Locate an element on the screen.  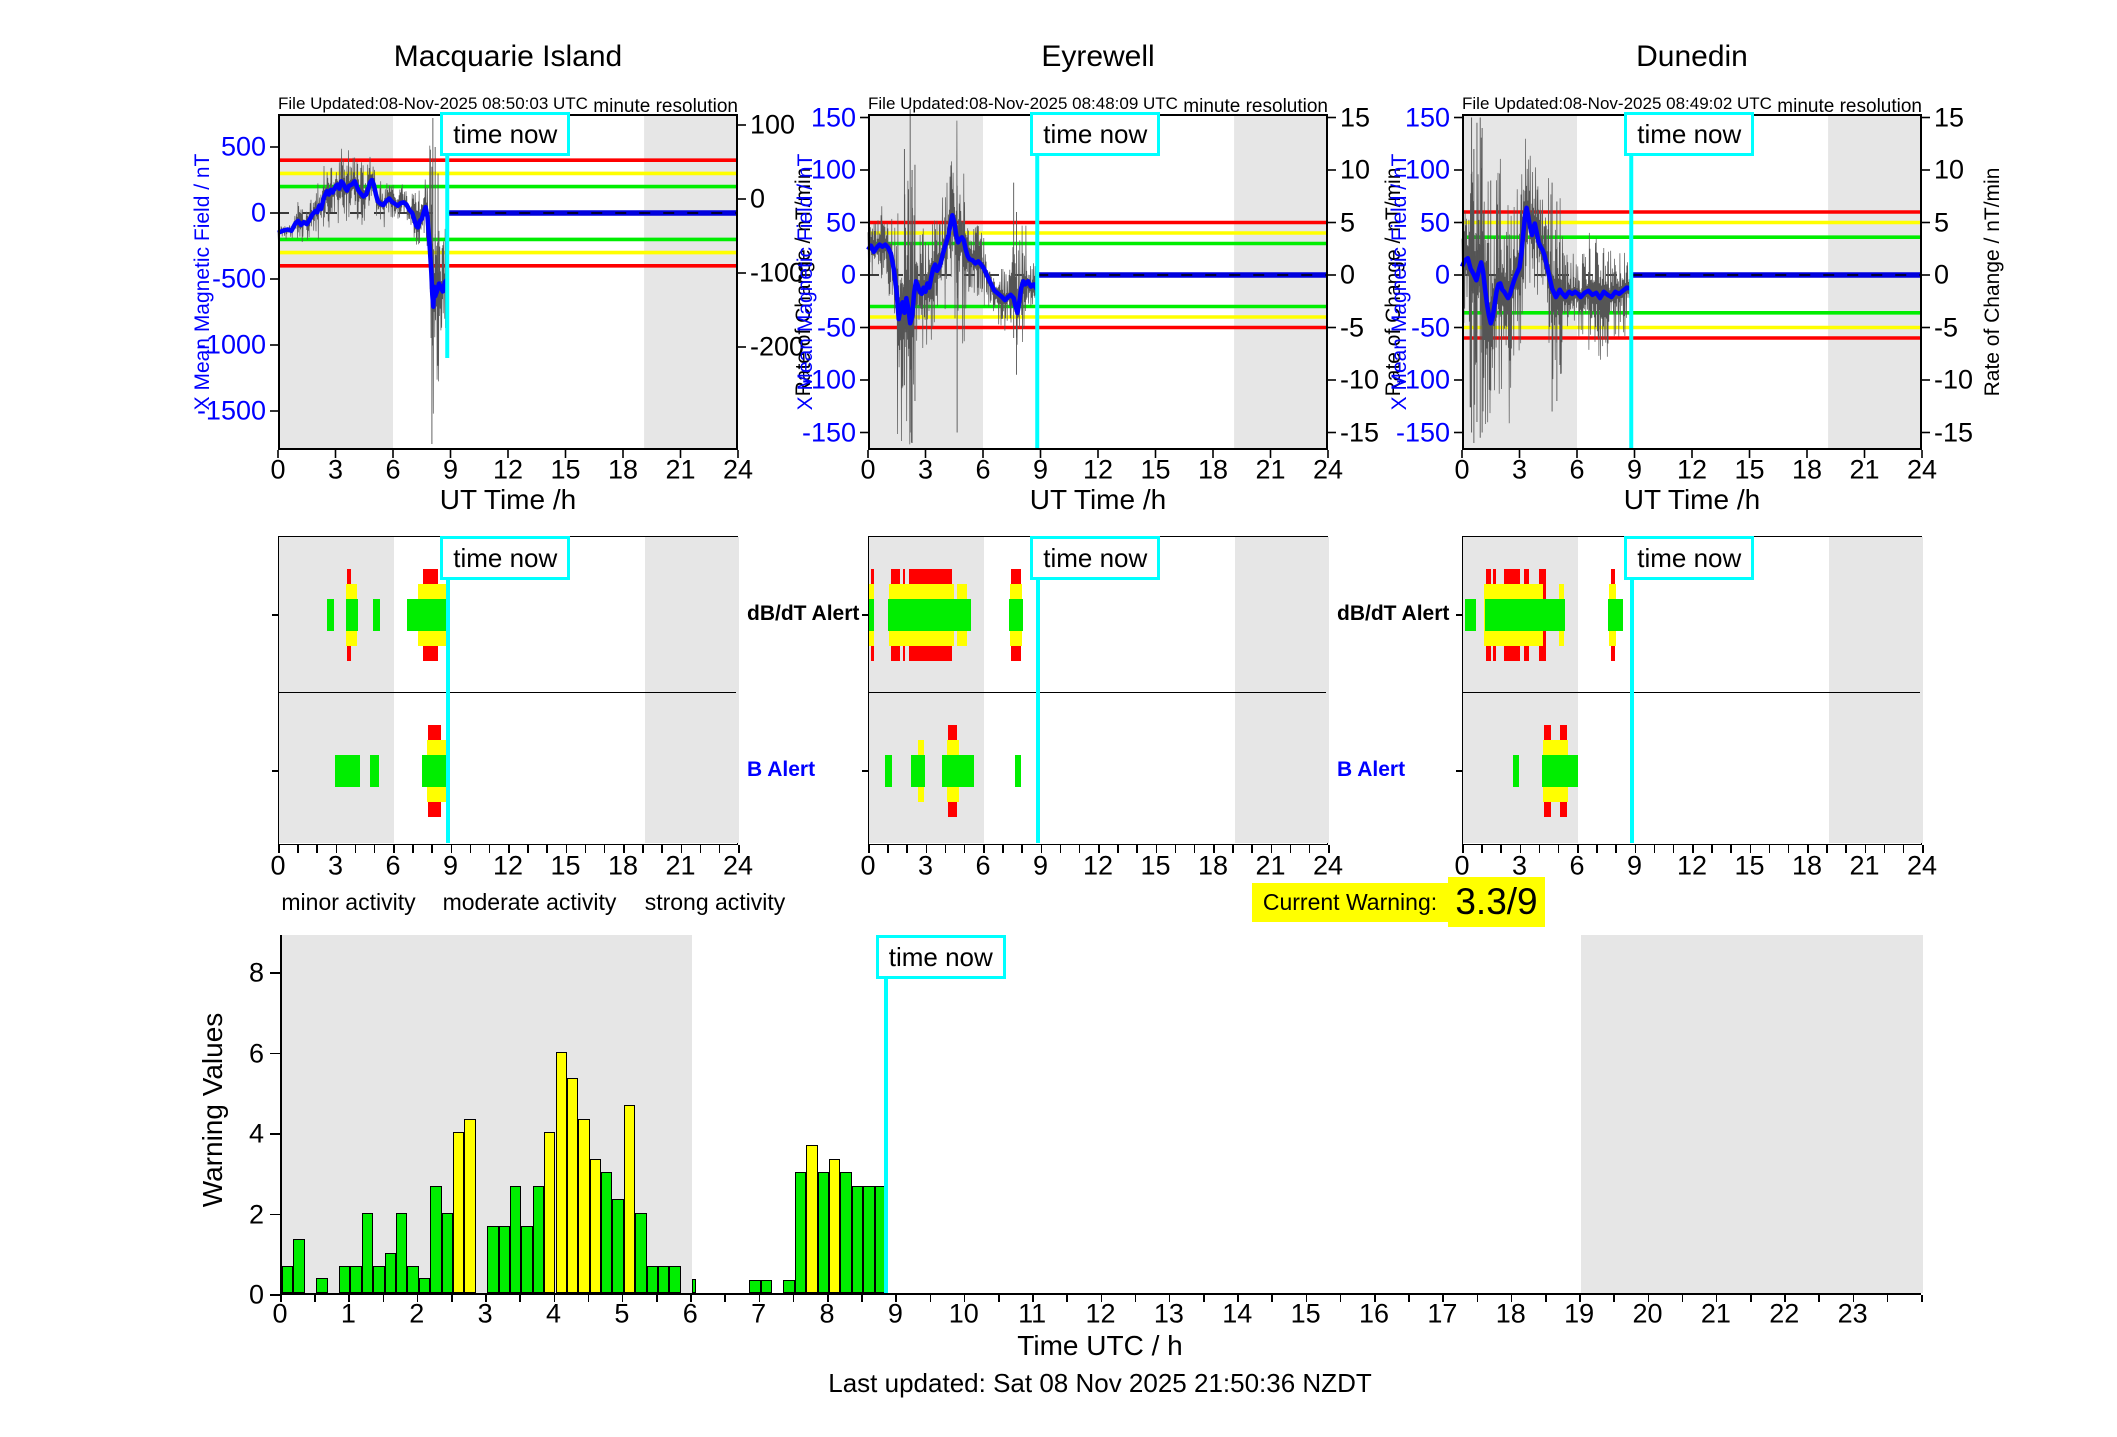
alert-strip-panel is located at coordinates (1692, 690).